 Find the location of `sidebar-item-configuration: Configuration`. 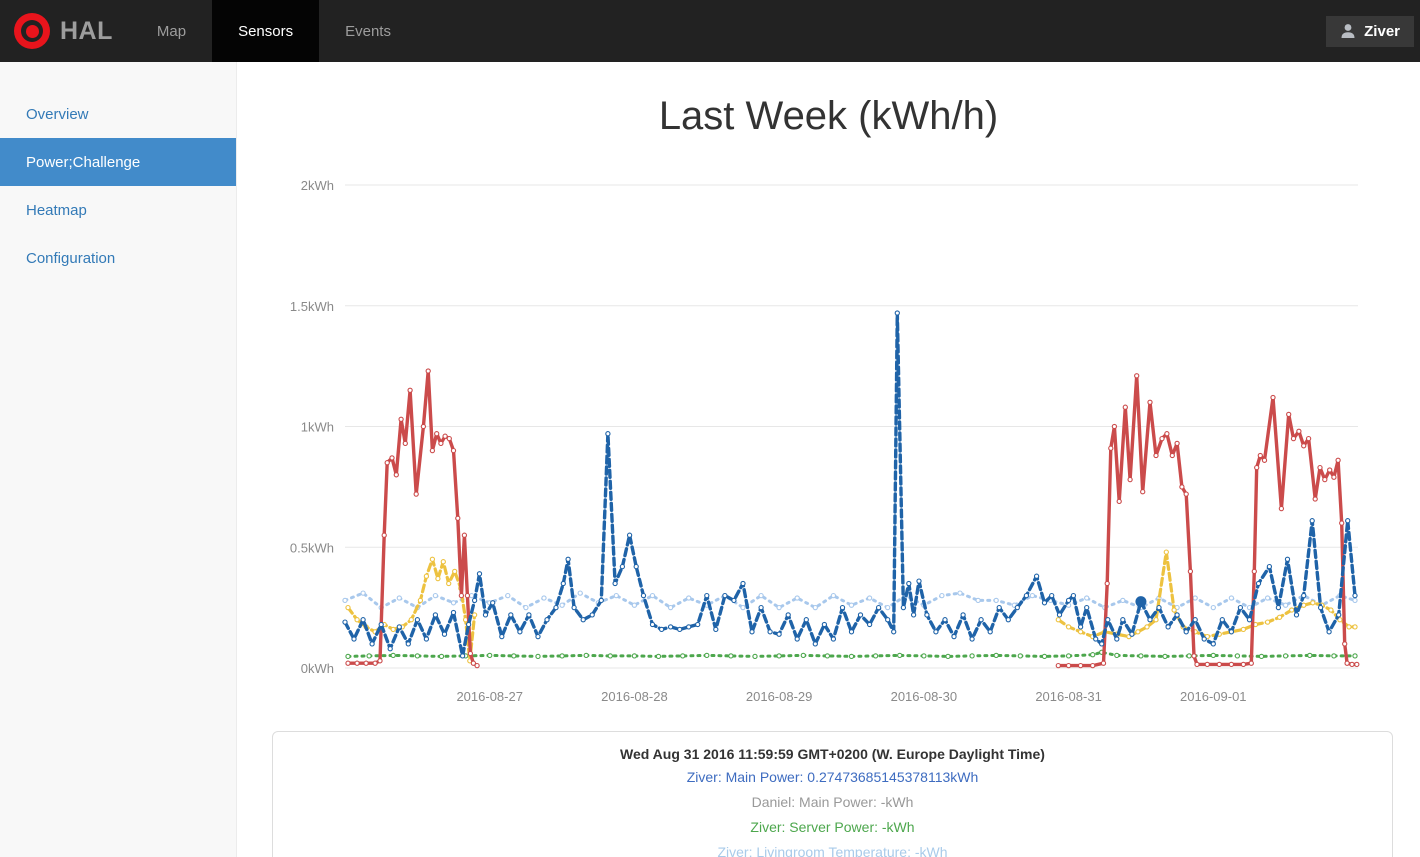

sidebar-item-configuration: Configuration is located at coordinates (71, 258).